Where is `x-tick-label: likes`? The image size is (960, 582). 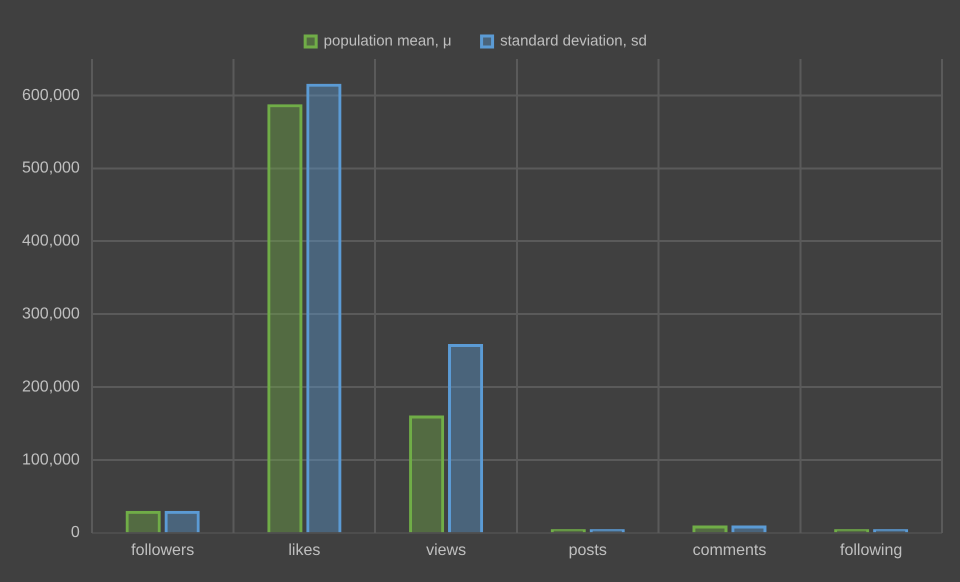
x-tick-label: likes is located at coordinates (304, 550).